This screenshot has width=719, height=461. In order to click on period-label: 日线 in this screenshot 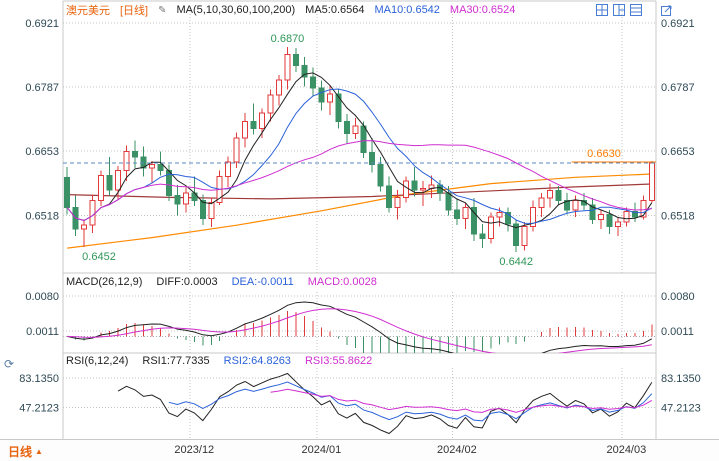, I will do `click(20, 452)`.